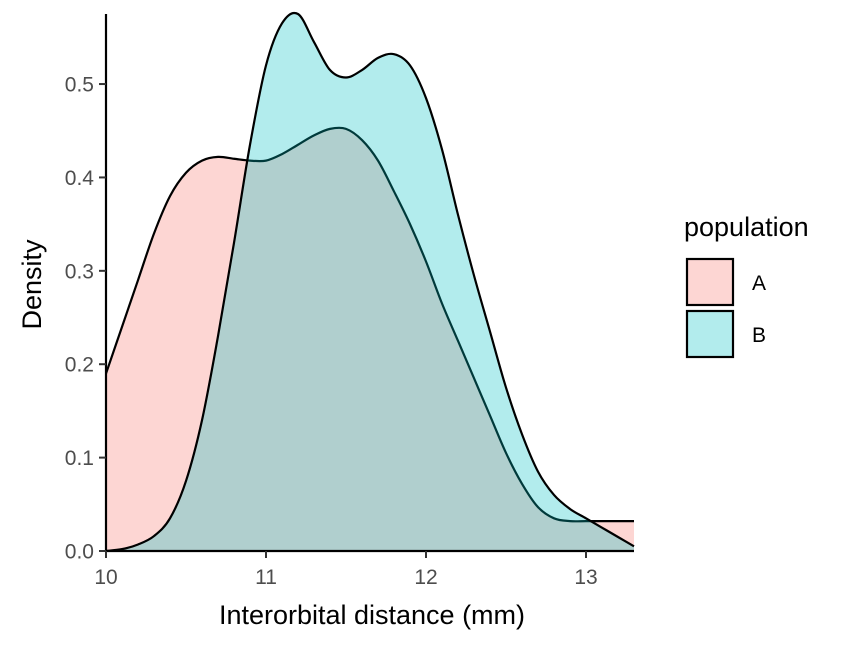 This screenshot has height=648, width=864. I want to click on y-axis-title: Density, so click(32, 284).